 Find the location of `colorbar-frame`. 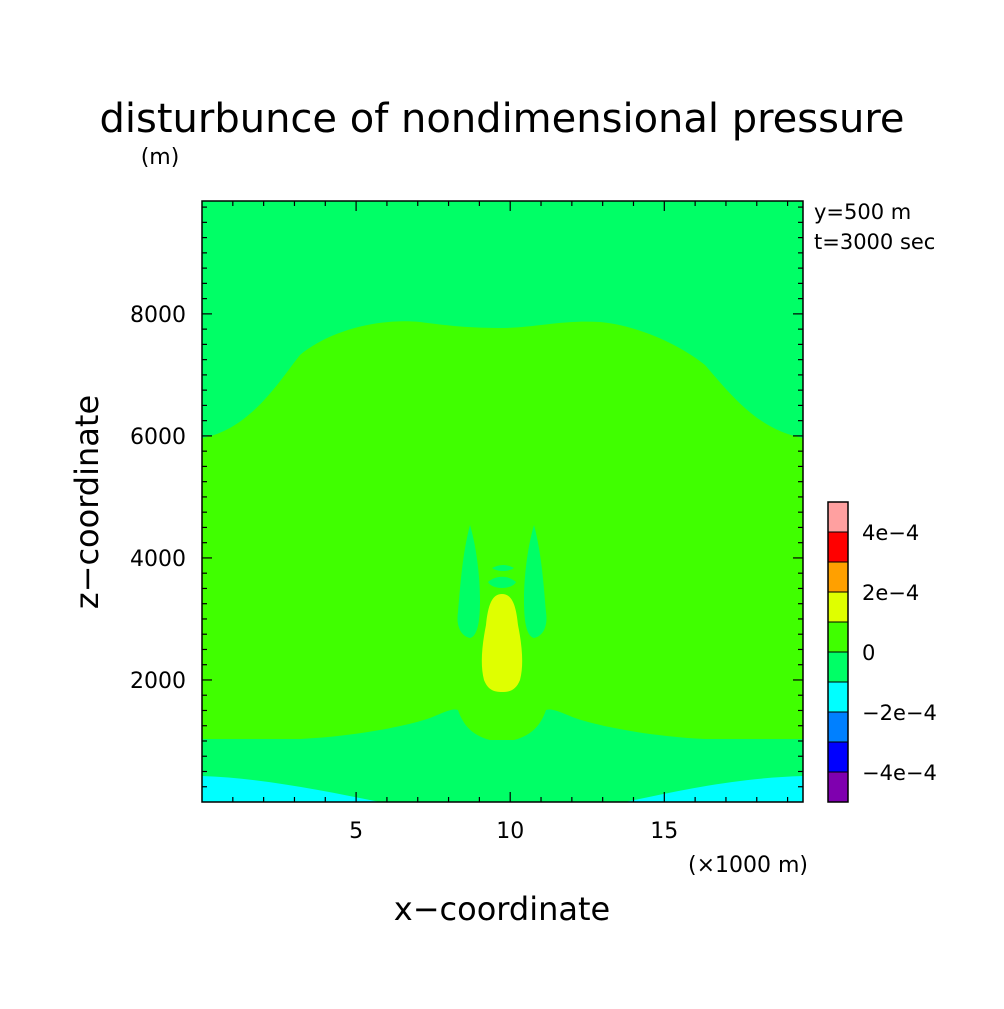

colorbar-frame is located at coordinates (838, 652).